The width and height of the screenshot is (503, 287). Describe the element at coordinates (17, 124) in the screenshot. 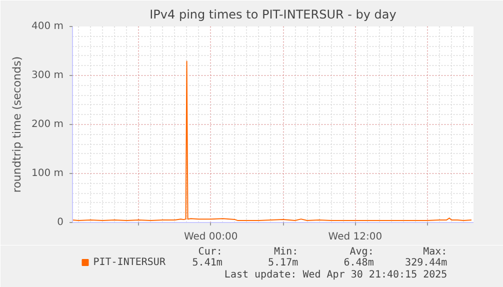

I see `y-axis-title: roundtrip time (seconds)` at that location.